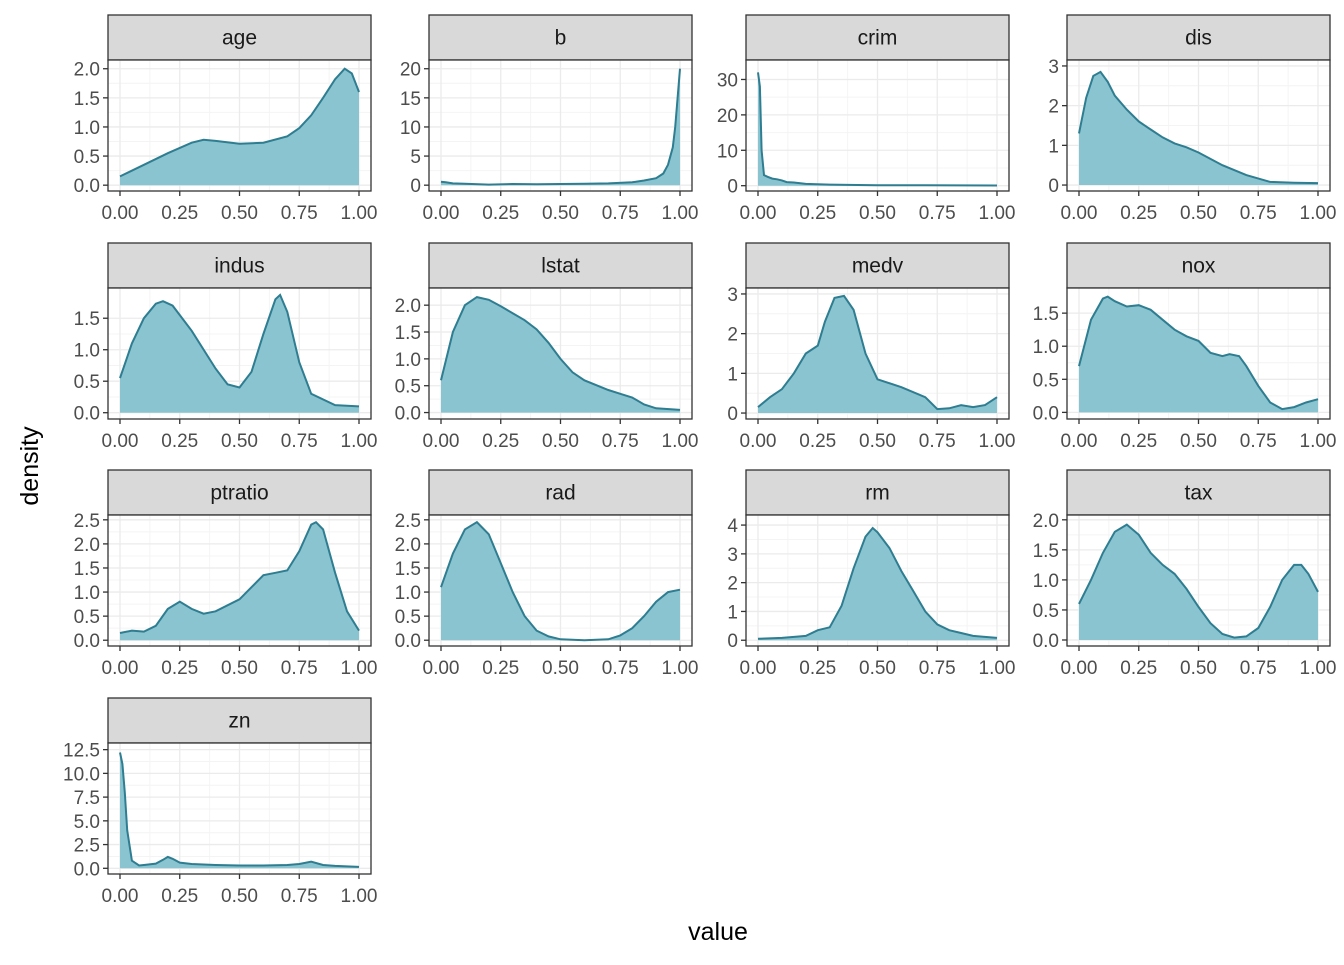 The height and width of the screenshot is (965, 1344). What do you see at coordinates (30, 466) in the screenshot?
I see `y-axis-title: density` at bounding box center [30, 466].